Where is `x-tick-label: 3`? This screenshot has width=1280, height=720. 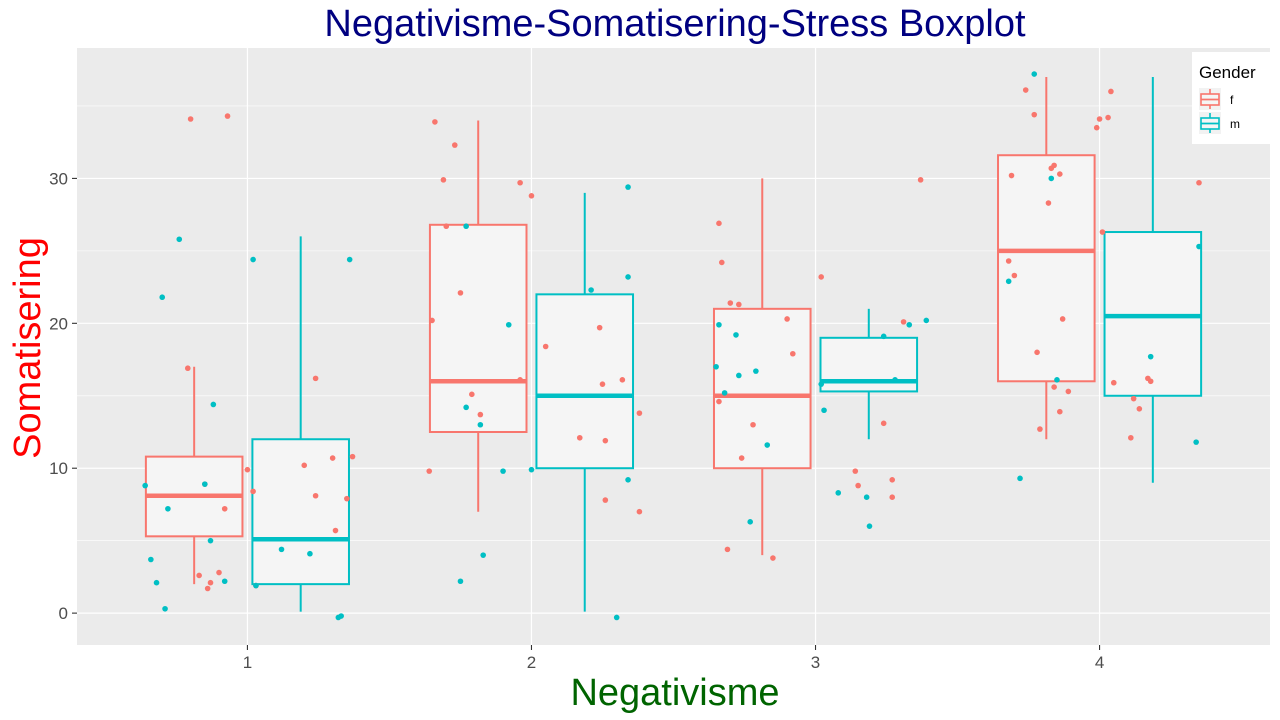
x-tick-label: 3 is located at coordinates (815, 662).